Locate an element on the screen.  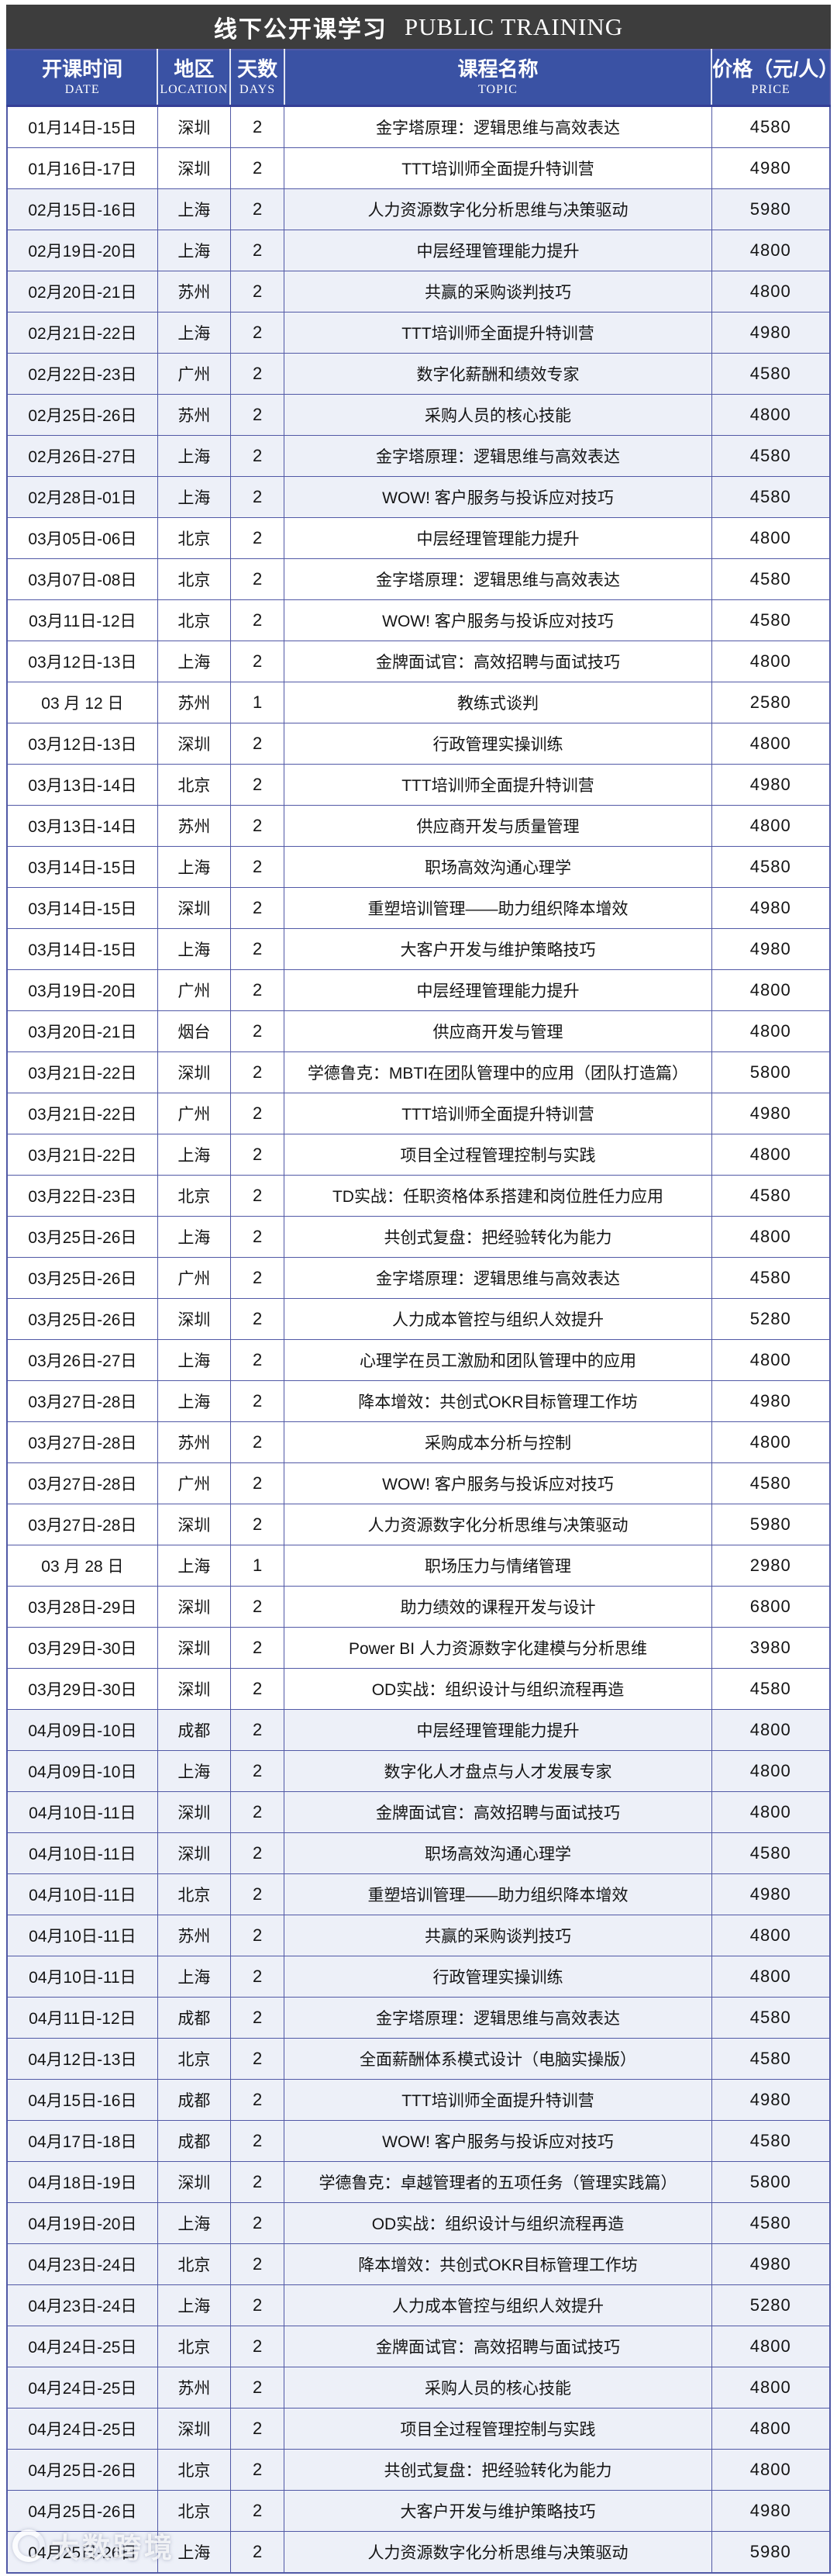
topic-cell: Power BI 人力资源数字化建模与分析思维 is located at coordinates (498, 1648).